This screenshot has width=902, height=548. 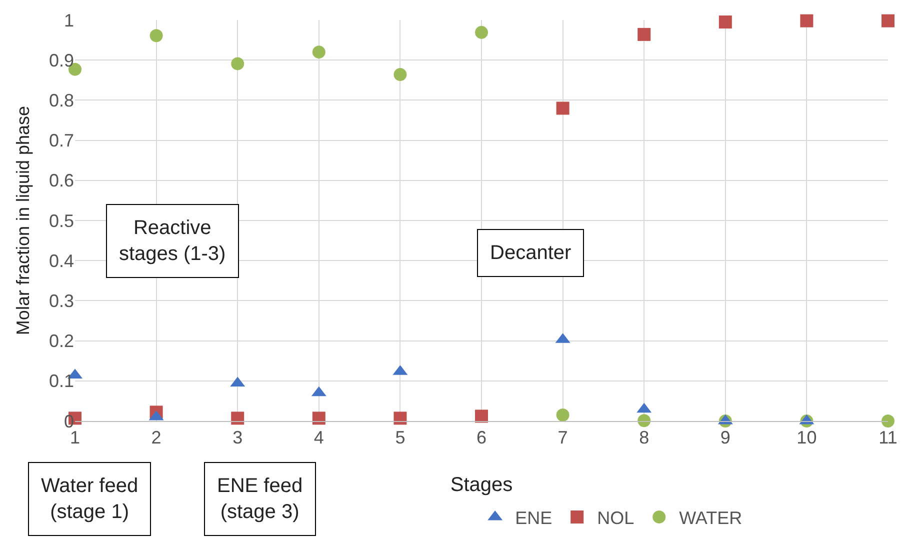 I want to click on legend-label: NOL, so click(x=615, y=518).